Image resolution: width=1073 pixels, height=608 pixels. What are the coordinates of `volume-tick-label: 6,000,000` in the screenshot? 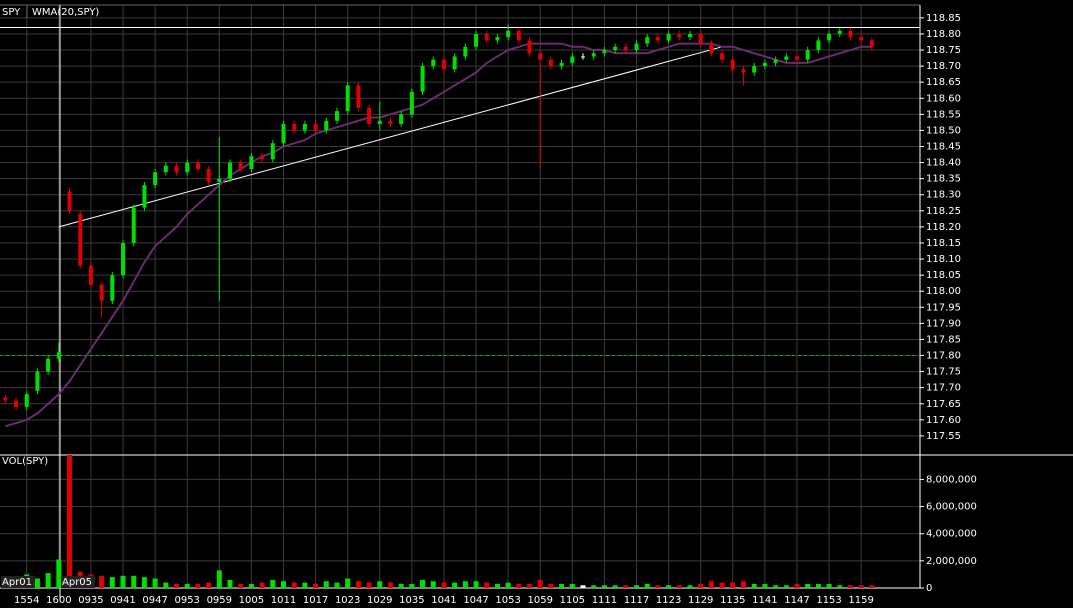 It's located at (951, 507).